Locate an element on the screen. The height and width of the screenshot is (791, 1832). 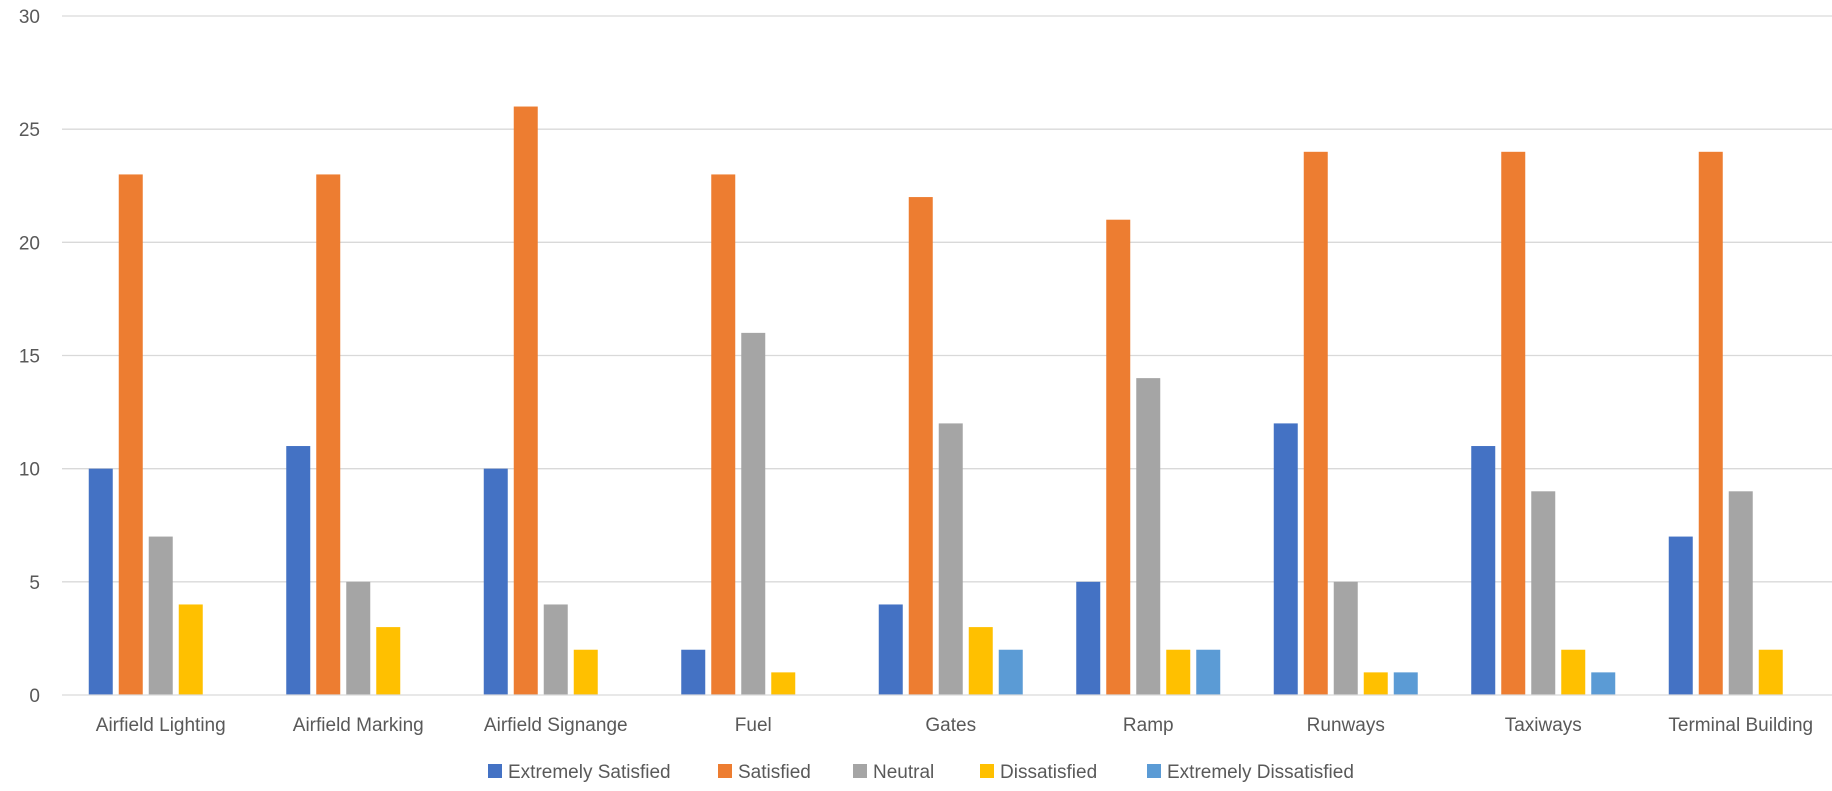
y-tick-label: 20 is located at coordinates (29, 243).